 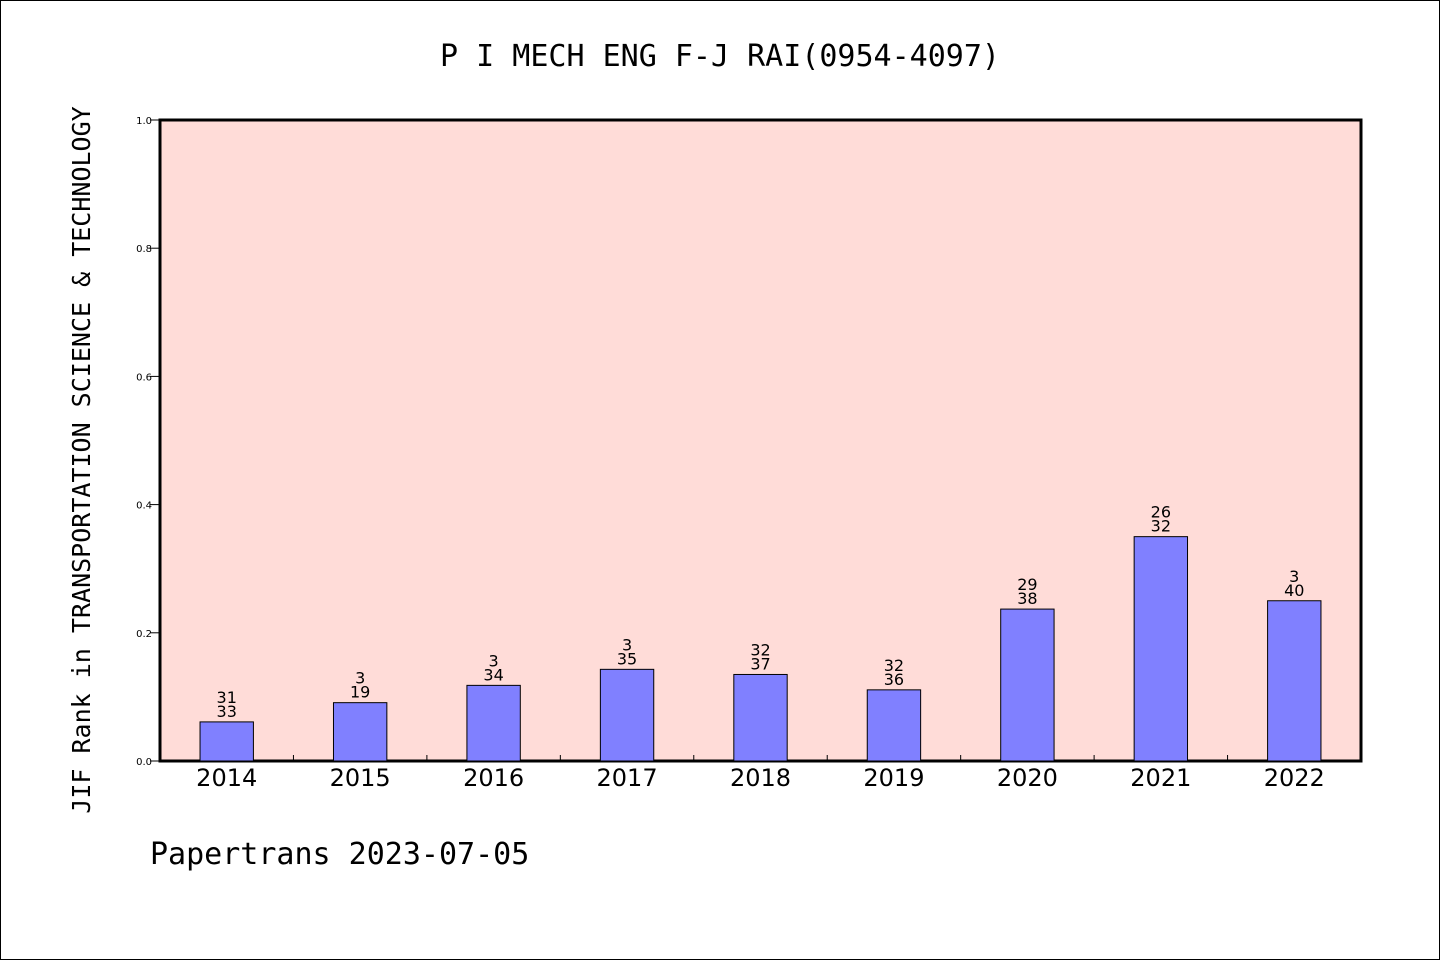 I want to click on x-tick-label: 2018, so click(x=760, y=778).